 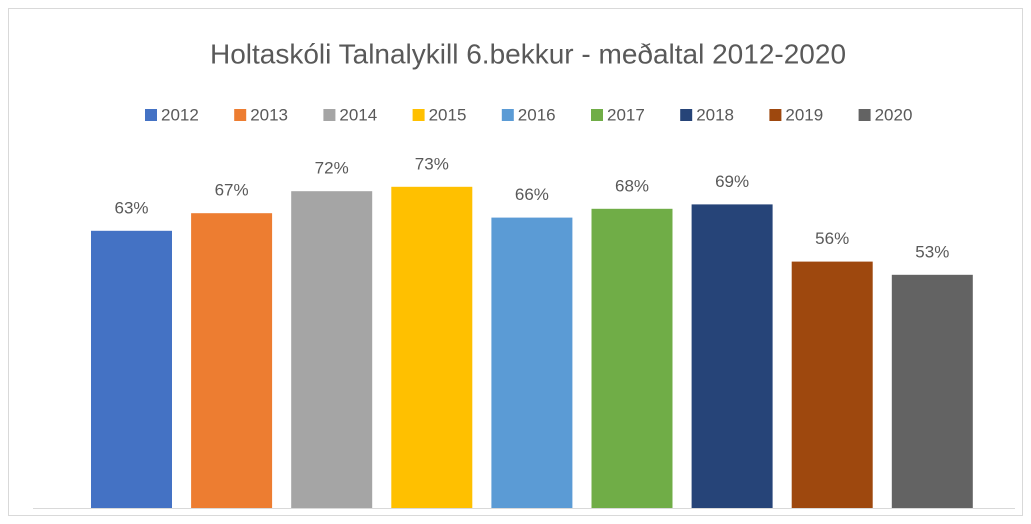 What do you see at coordinates (532, 194) in the screenshot?
I see `data-label: 66%` at bounding box center [532, 194].